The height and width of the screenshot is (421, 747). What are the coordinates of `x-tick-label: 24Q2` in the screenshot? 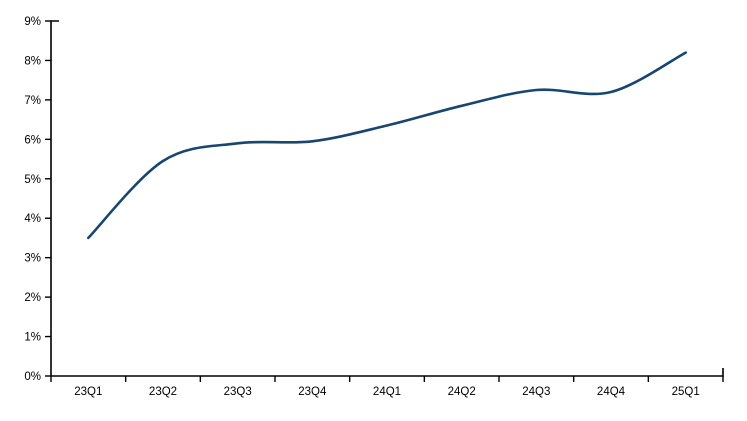 It's located at (462, 392).